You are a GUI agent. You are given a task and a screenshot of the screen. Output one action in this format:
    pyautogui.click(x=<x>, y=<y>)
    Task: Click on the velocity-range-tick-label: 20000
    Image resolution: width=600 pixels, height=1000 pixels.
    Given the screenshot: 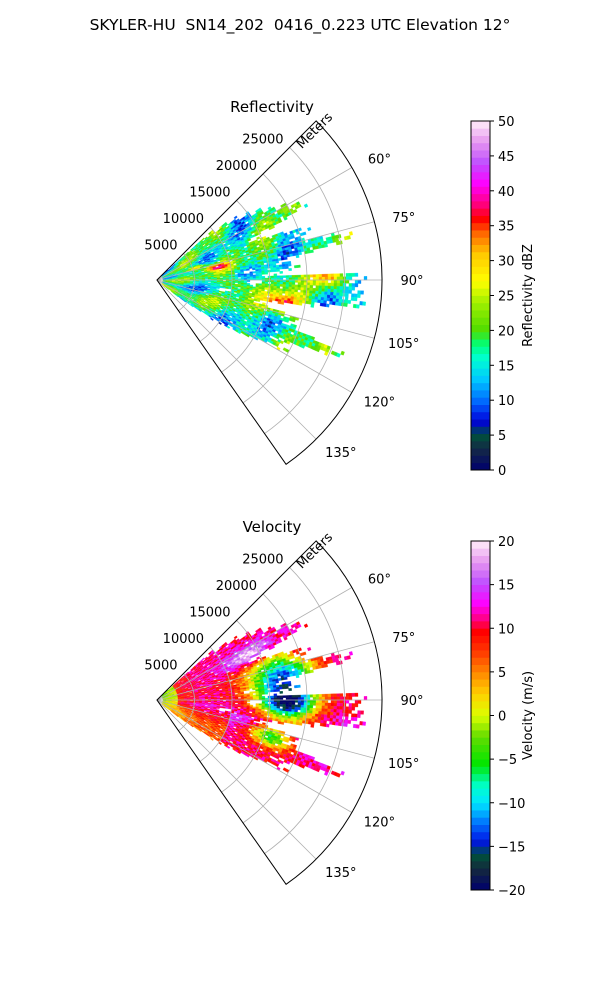 What is the action you would take?
    pyautogui.click(x=236, y=586)
    